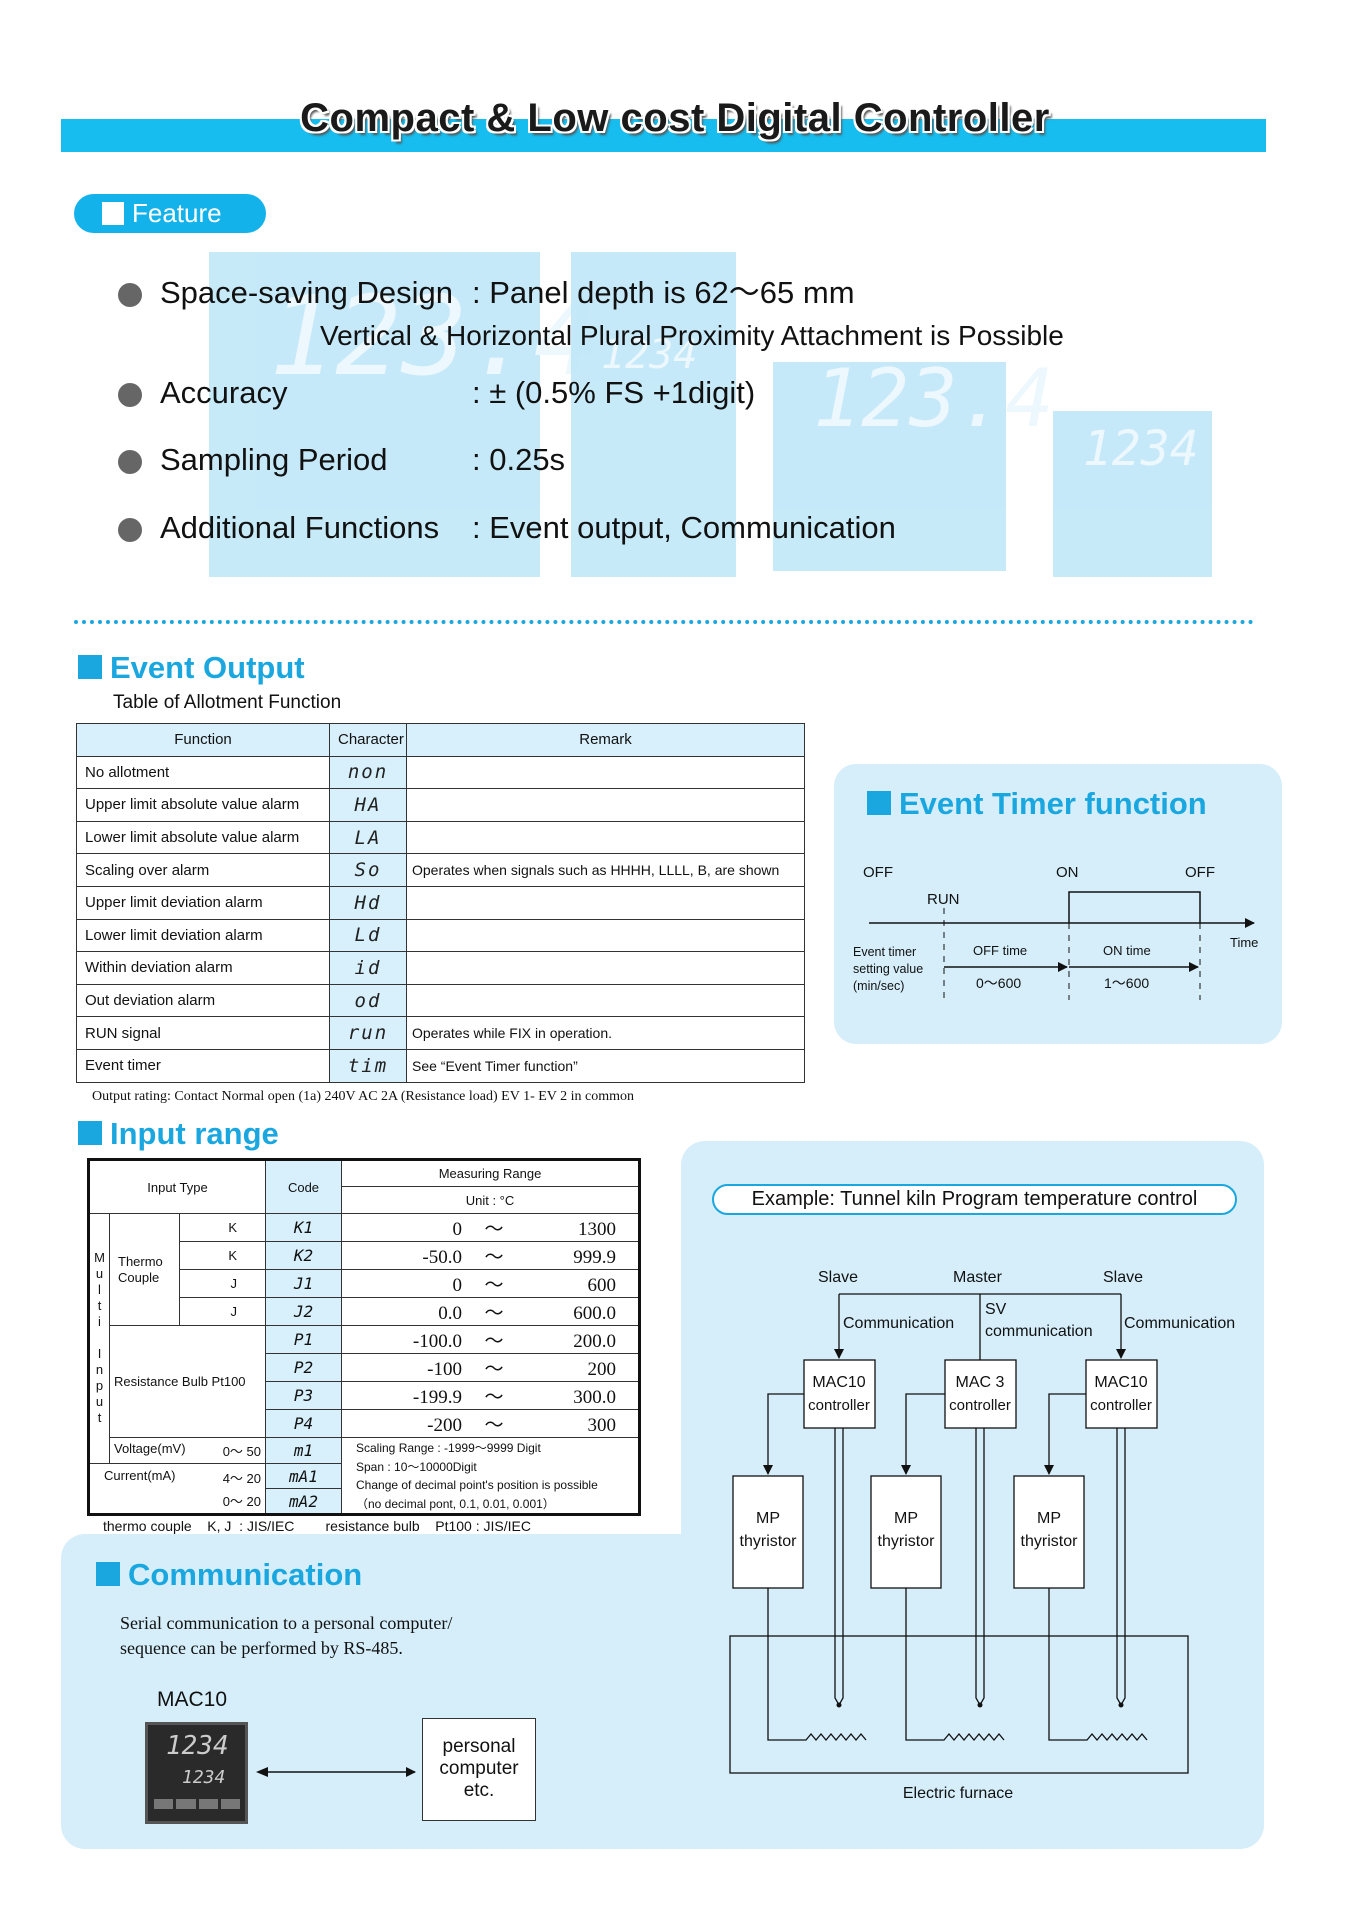  I want to click on voltage-label: Voltage(mV), so click(150, 1448).